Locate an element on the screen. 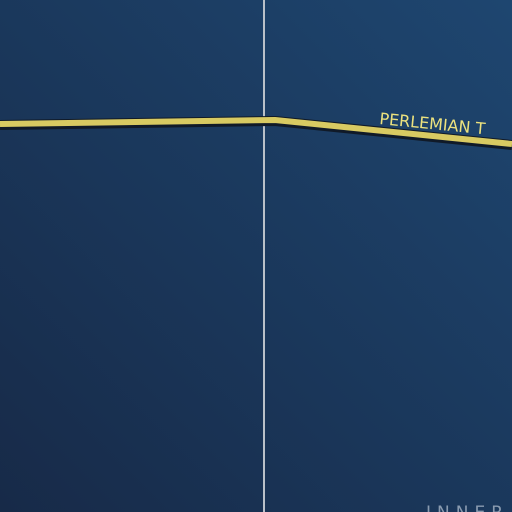 This screenshot has width=512, height=512. region-label: INNER is located at coordinates (467, 507).